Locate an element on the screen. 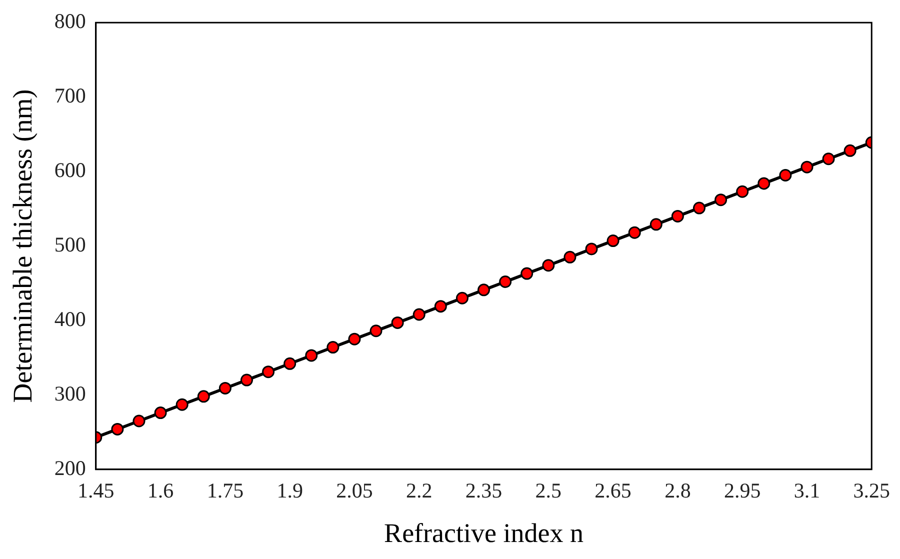 This screenshot has height=559, width=900. x-tick-label: 1.9 is located at coordinates (289, 490).